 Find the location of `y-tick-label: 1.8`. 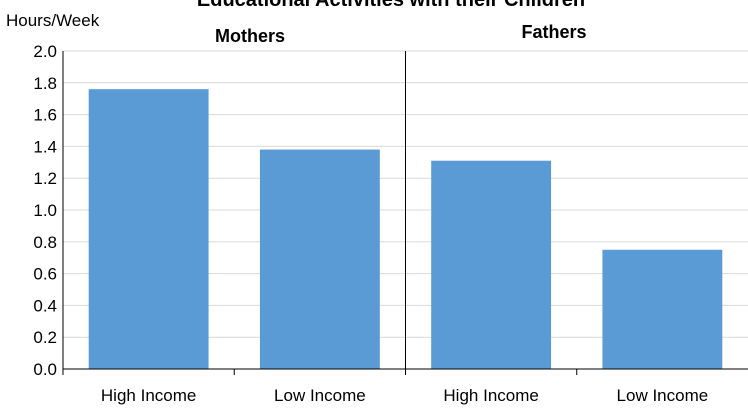

y-tick-label: 1.8 is located at coordinates (45, 83).